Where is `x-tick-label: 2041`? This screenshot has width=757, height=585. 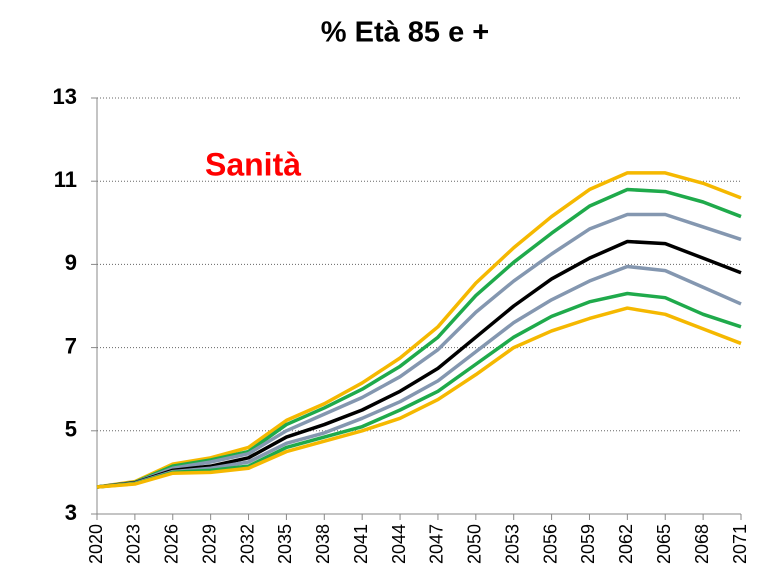
x-tick-label: 2041 is located at coordinates (361, 544).